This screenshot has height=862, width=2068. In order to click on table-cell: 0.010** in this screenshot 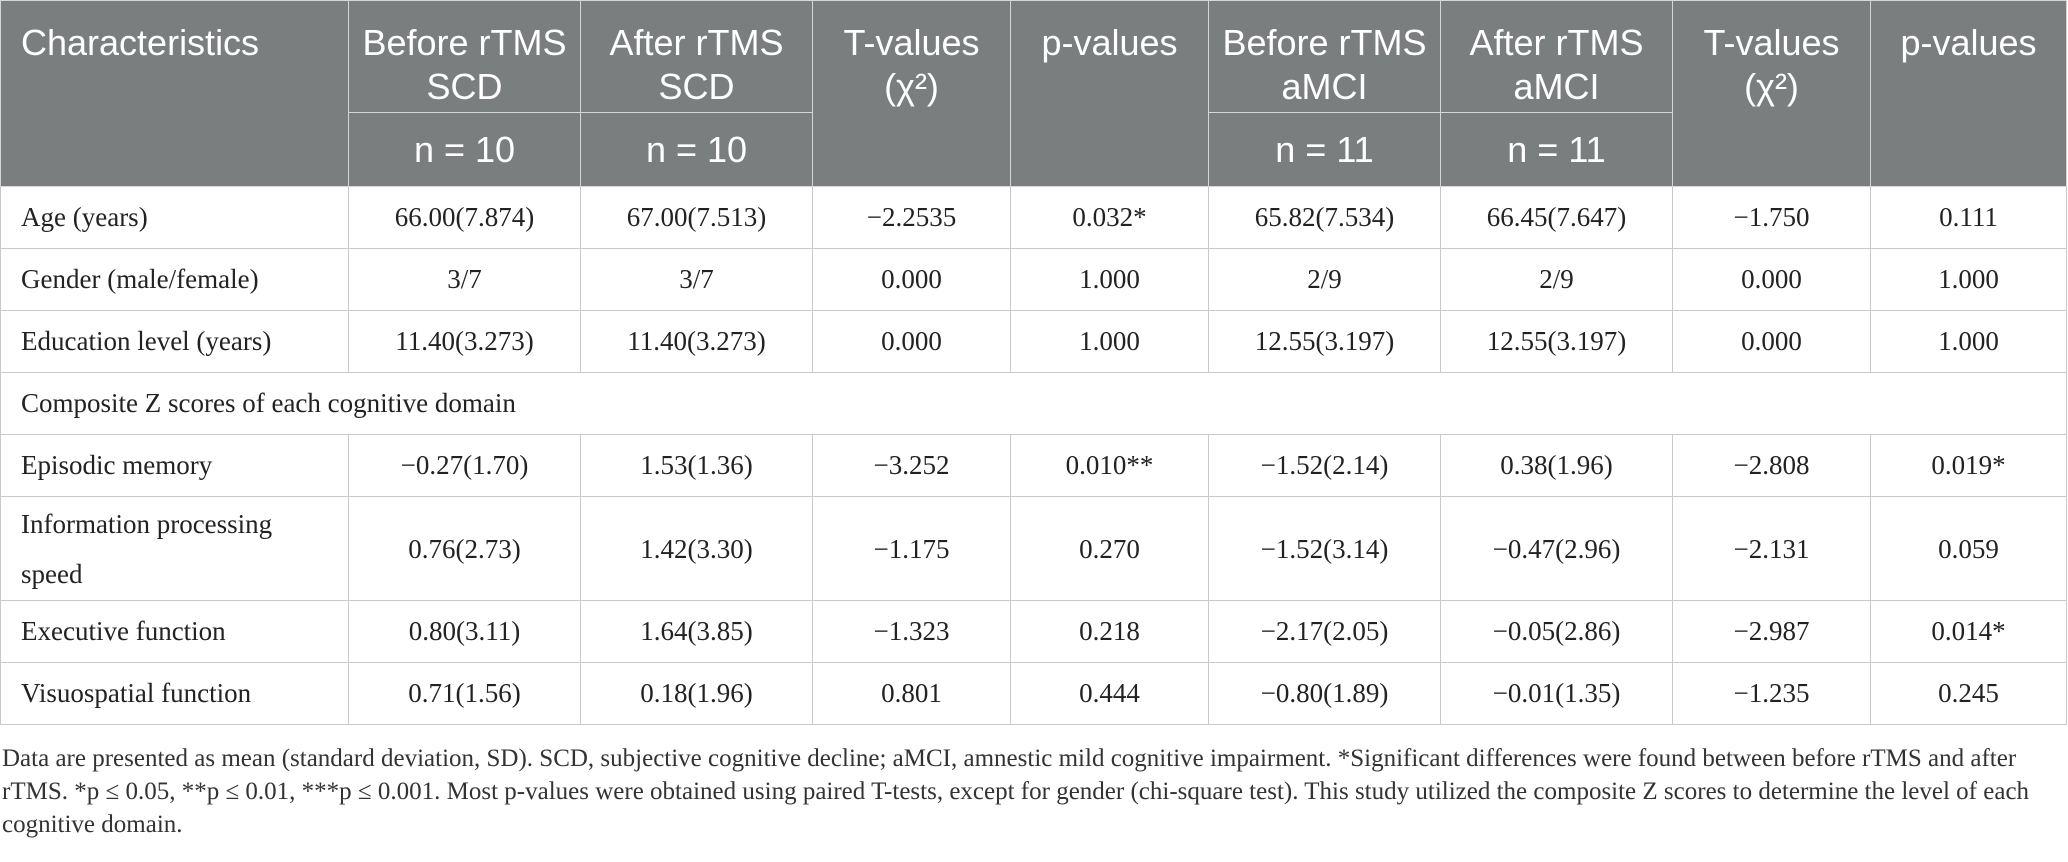, I will do `click(1109, 465)`.